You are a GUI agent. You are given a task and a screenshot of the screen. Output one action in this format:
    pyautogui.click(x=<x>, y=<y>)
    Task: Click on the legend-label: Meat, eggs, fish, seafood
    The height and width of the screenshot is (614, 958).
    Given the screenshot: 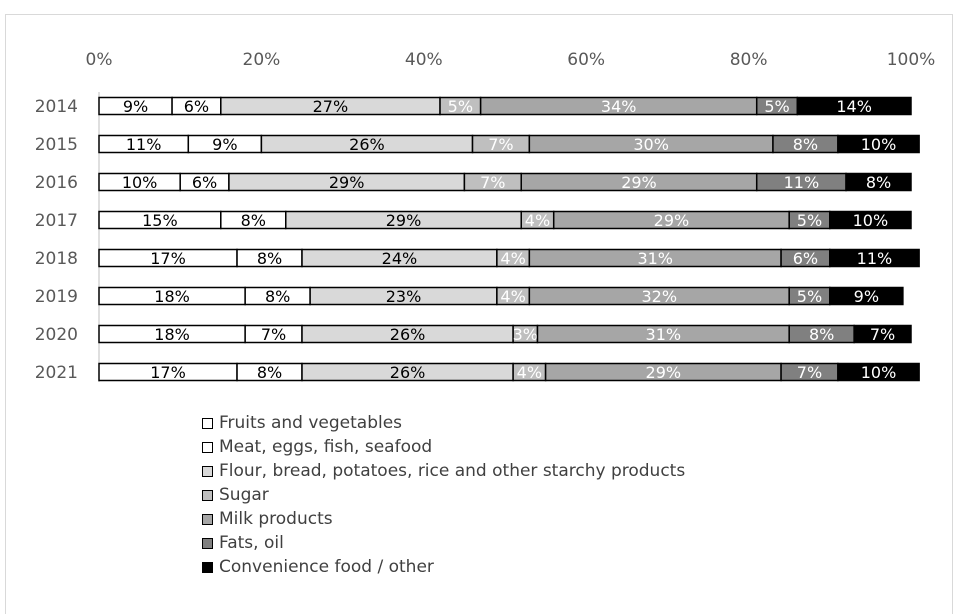 What is the action you would take?
    pyautogui.click(x=326, y=447)
    